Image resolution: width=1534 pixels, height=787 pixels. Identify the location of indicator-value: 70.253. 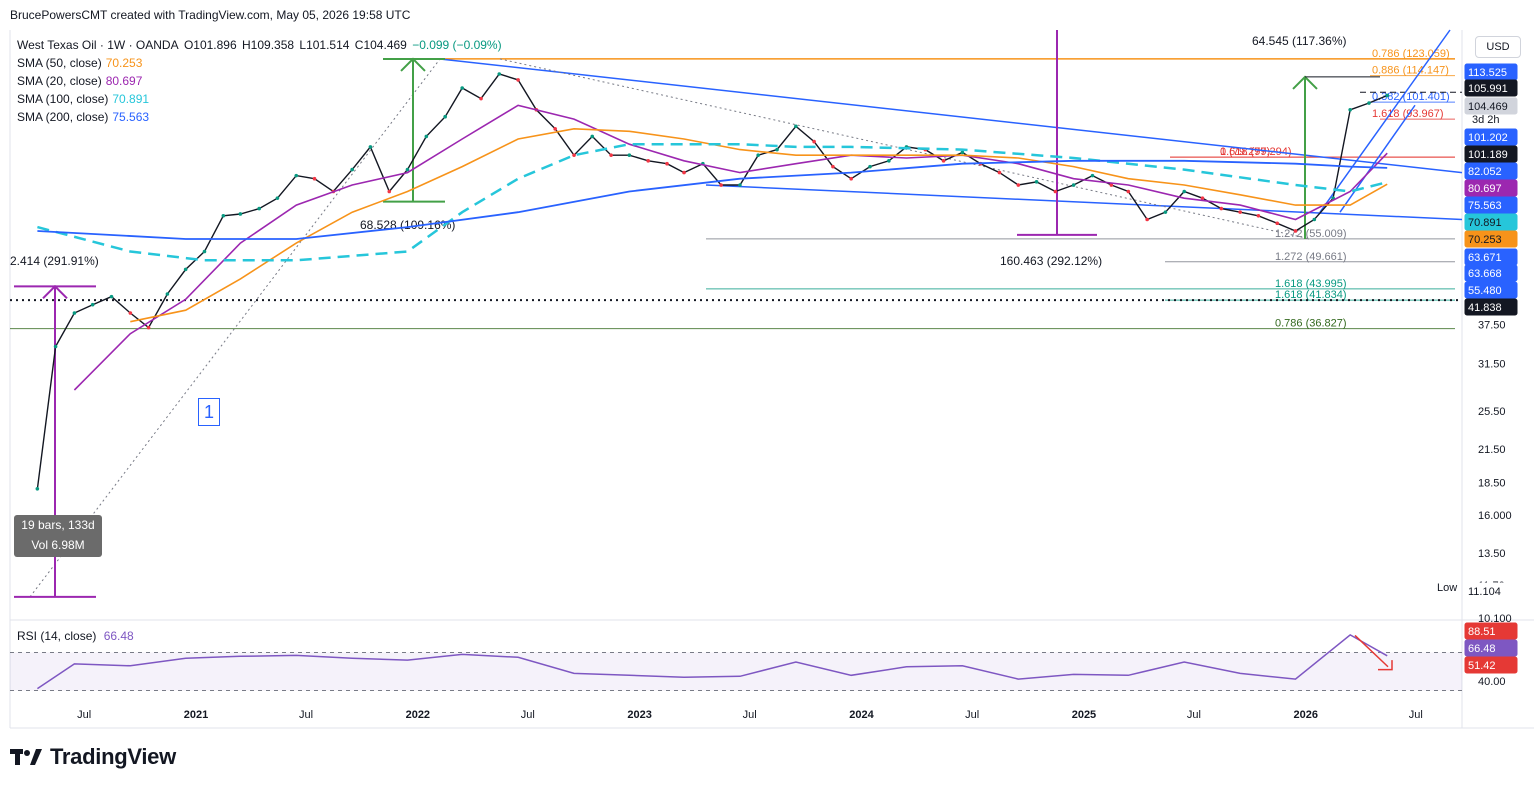
(124, 63).